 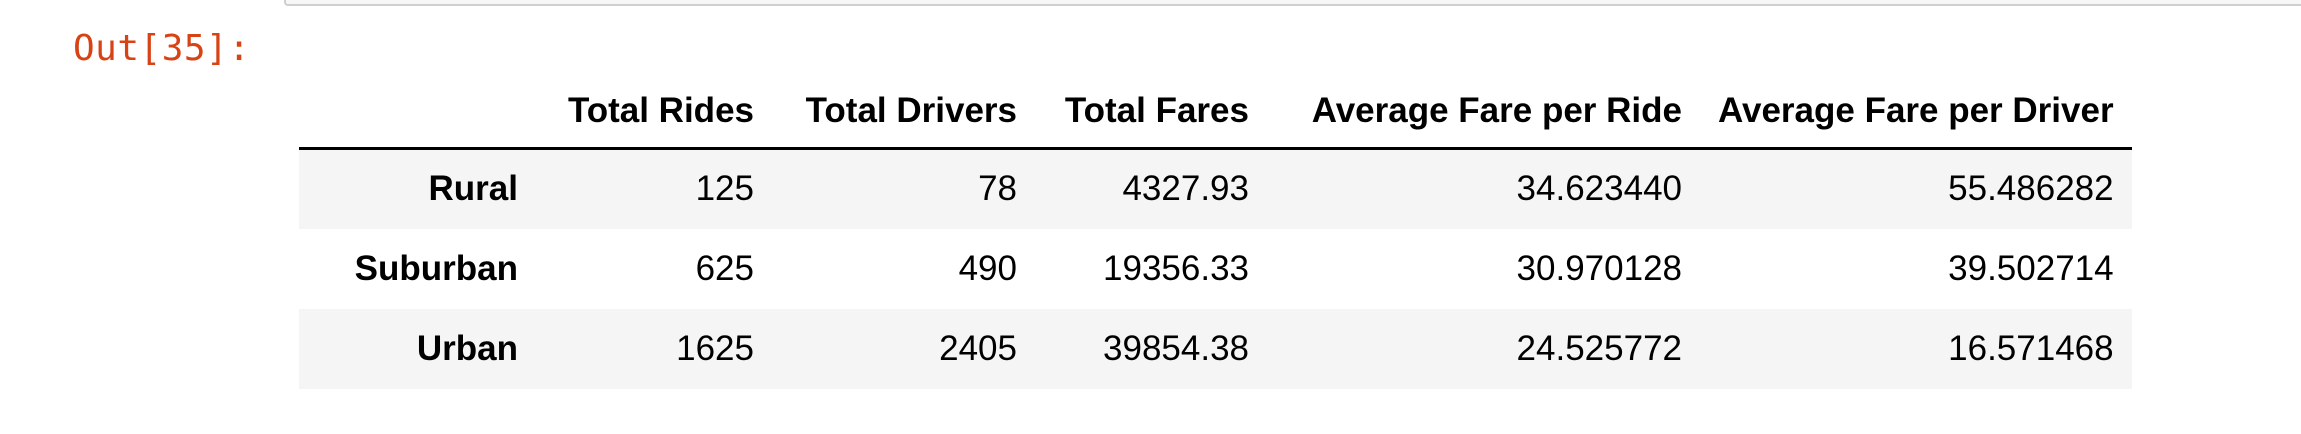 What do you see at coordinates (473, 189) in the screenshot?
I see `row-index-label: Rural` at bounding box center [473, 189].